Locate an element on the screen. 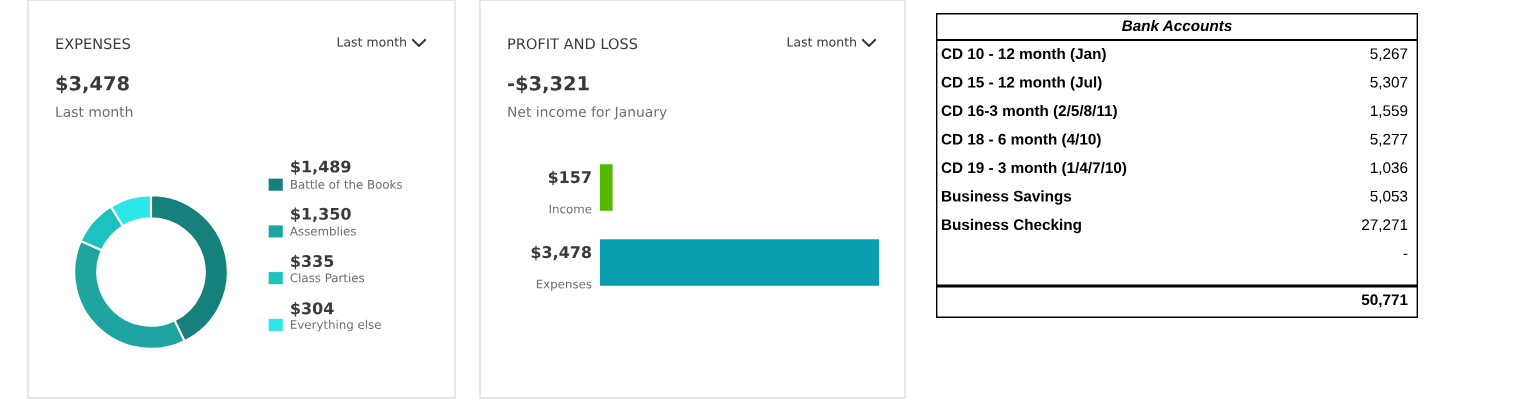  text: Bank Accounts is located at coordinates (1176, 25).